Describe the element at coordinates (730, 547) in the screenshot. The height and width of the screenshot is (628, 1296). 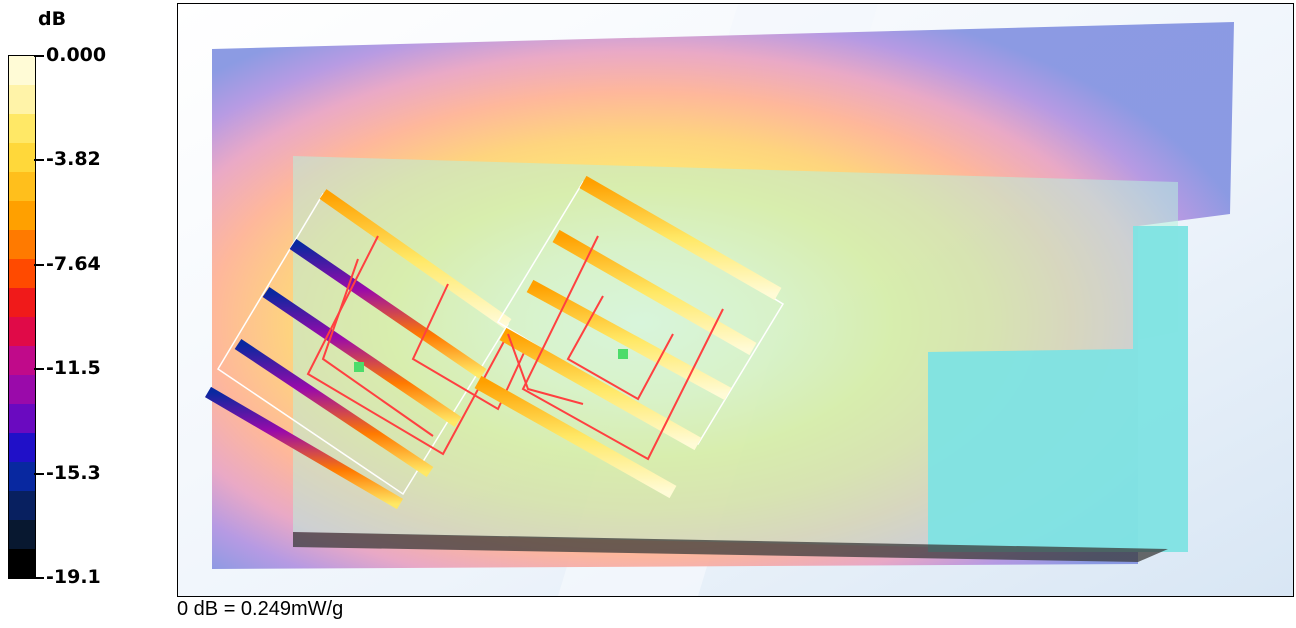
I see `bottom-shadow` at that location.